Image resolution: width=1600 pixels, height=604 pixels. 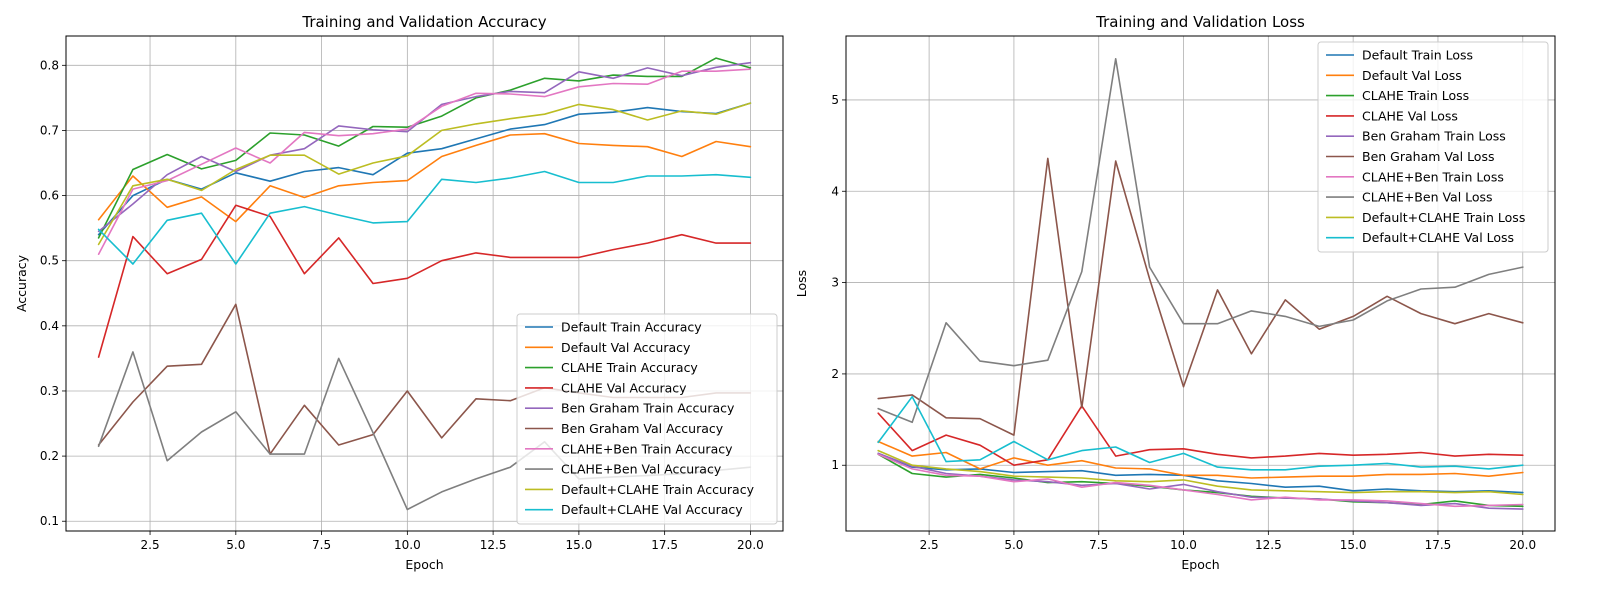 I want to click on accuracy-x-tick-label: 12.5, so click(x=493, y=545).